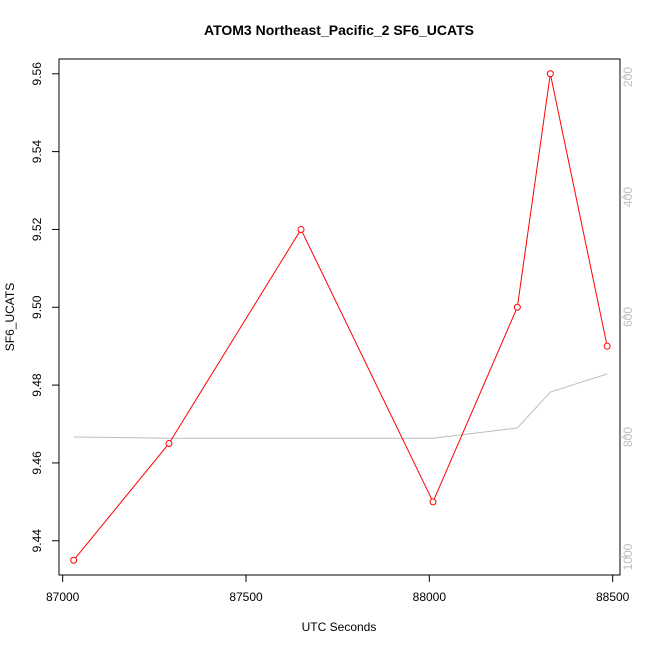 The width and height of the screenshot is (650, 650). I want to click on y2-tick-label: 800, so click(628, 437).